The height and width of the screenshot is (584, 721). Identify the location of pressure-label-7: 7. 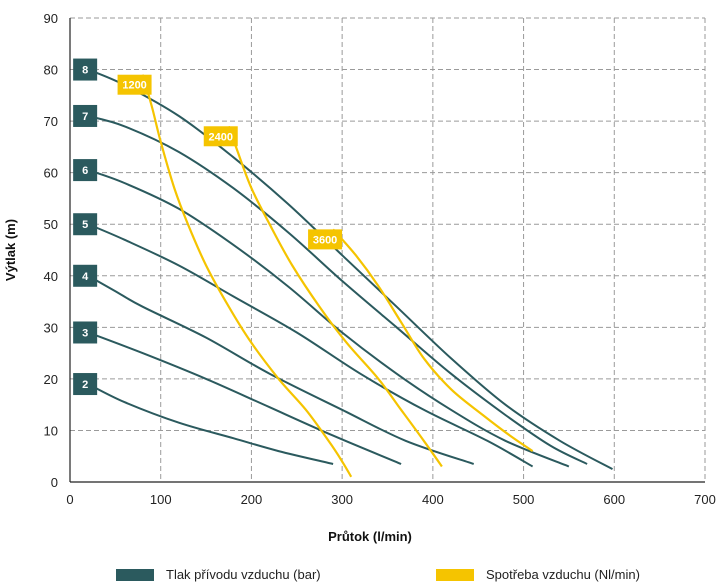
(85, 117).